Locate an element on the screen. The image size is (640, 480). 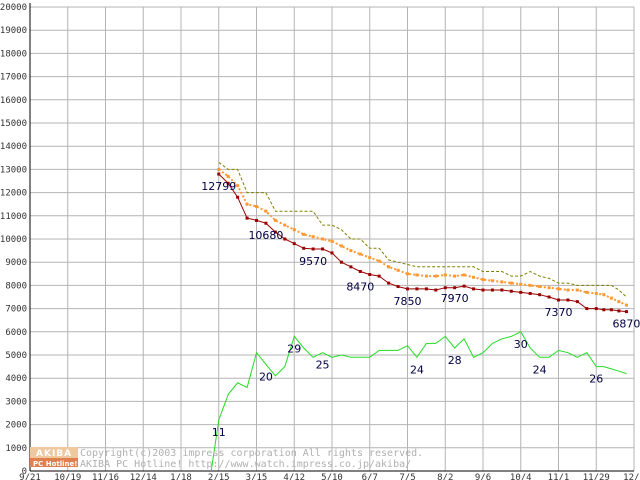
y-tick-label: 1000 is located at coordinates (16, 449).